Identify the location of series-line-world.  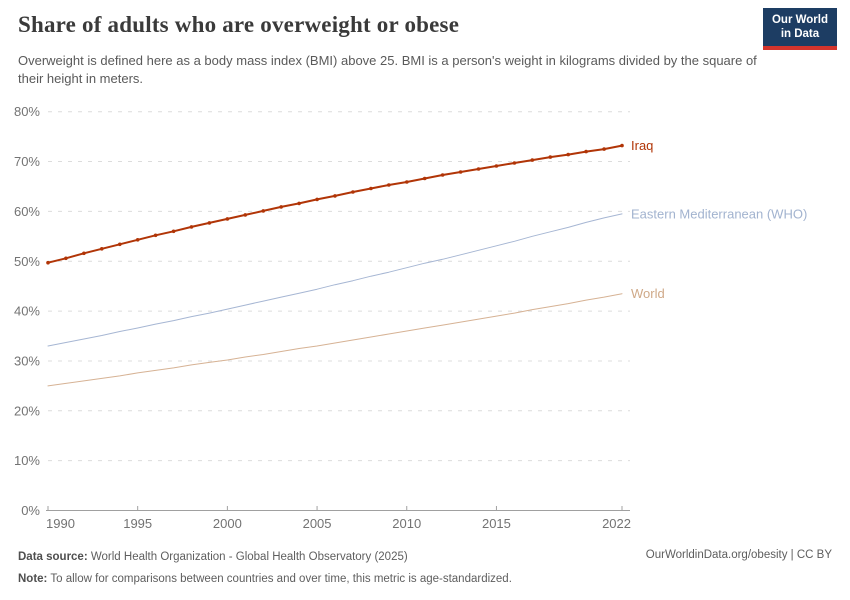
(335, 340).